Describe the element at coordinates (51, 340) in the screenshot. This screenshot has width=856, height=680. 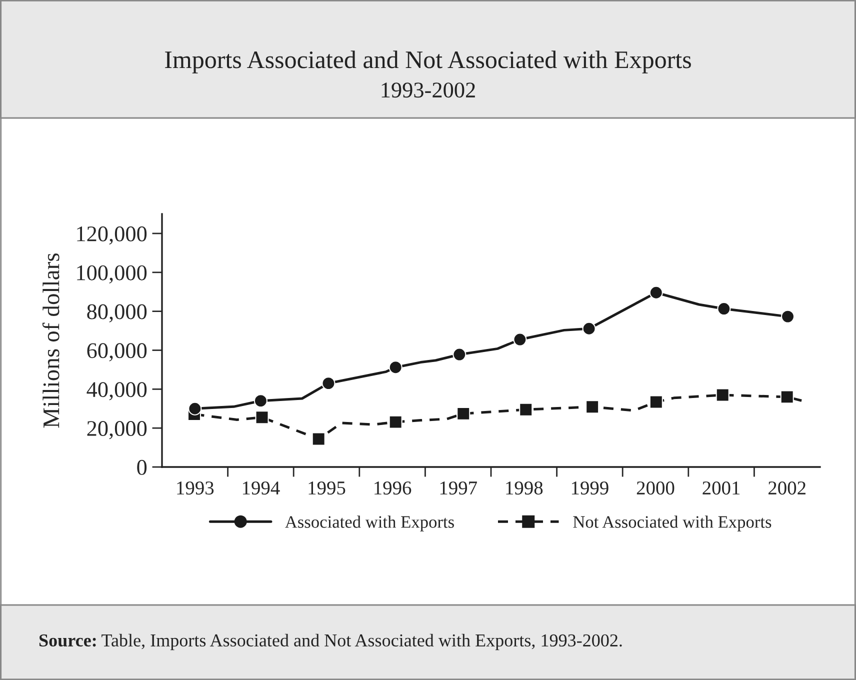
I see `y-axis-title: Millions of dollars` at that location.